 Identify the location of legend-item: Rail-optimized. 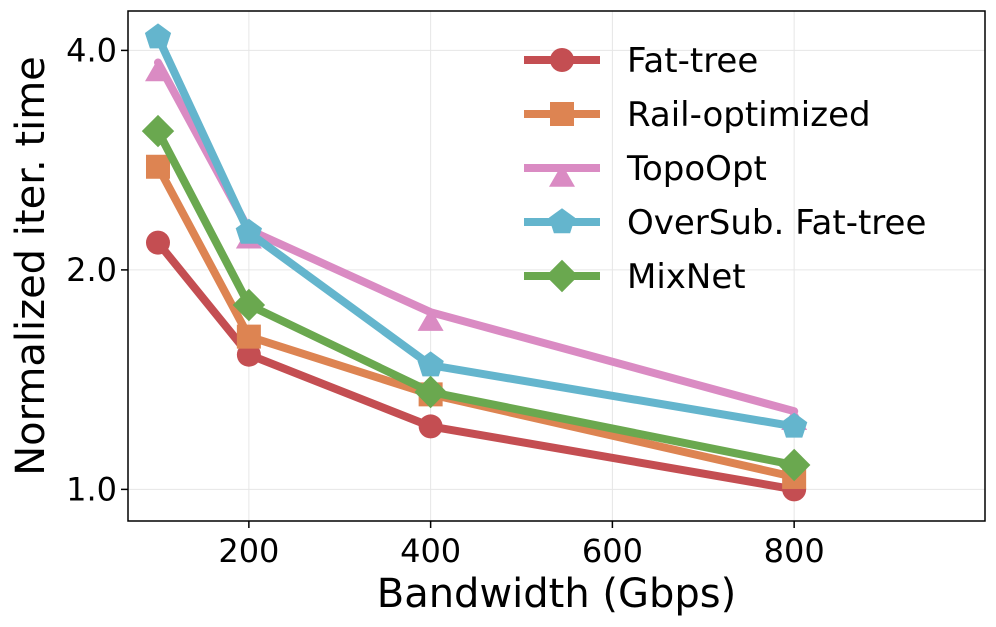
(697, 115).